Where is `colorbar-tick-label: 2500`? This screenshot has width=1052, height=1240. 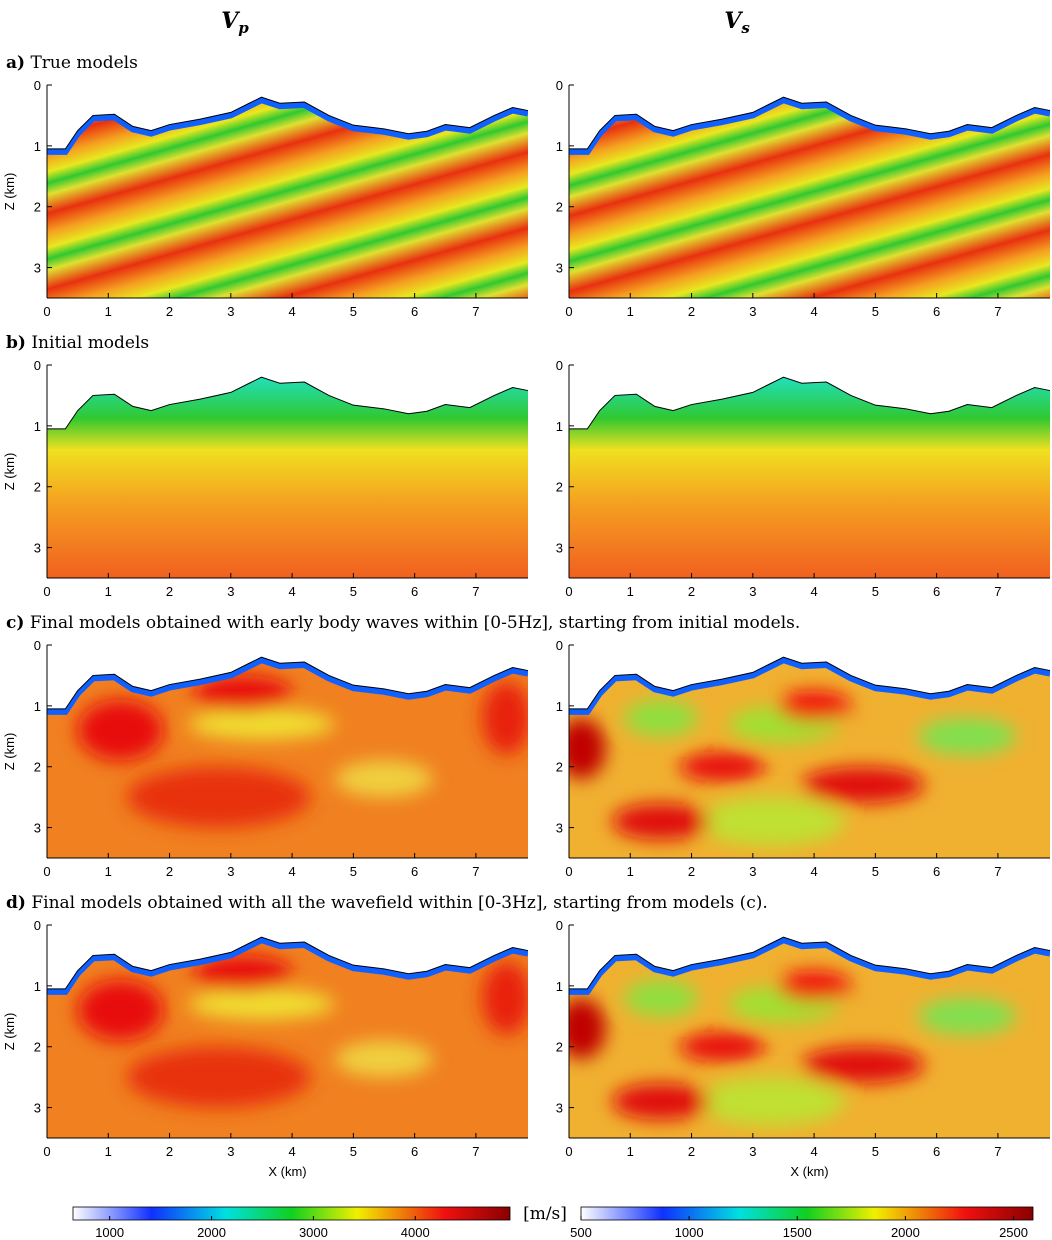
colorbar-tick-label: 2500 is located at coordinates (1013, 1232).